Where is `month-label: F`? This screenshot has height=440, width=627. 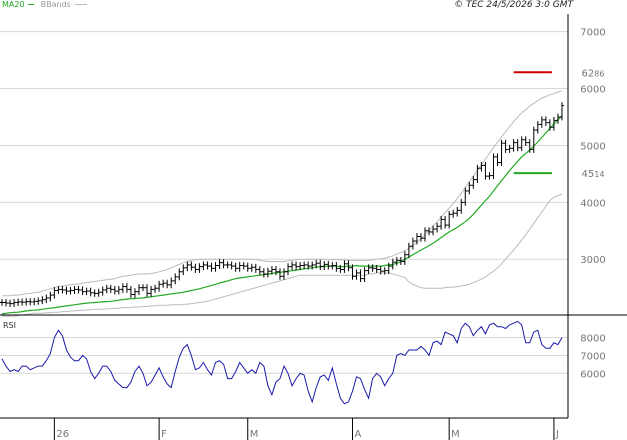
month-label: F is located at coordinates (164, 434).